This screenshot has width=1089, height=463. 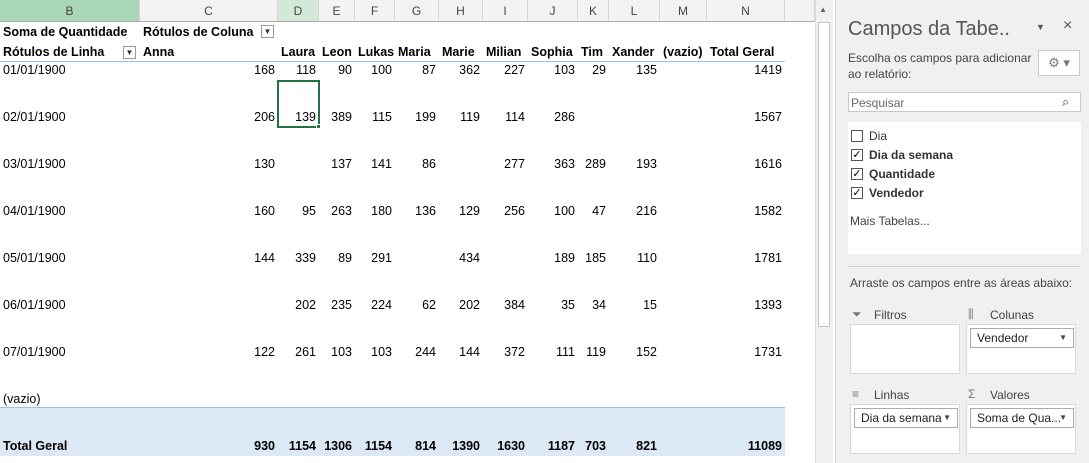 I want to click on vertical-scrollbar: ▲, so click(x=824, y=231).